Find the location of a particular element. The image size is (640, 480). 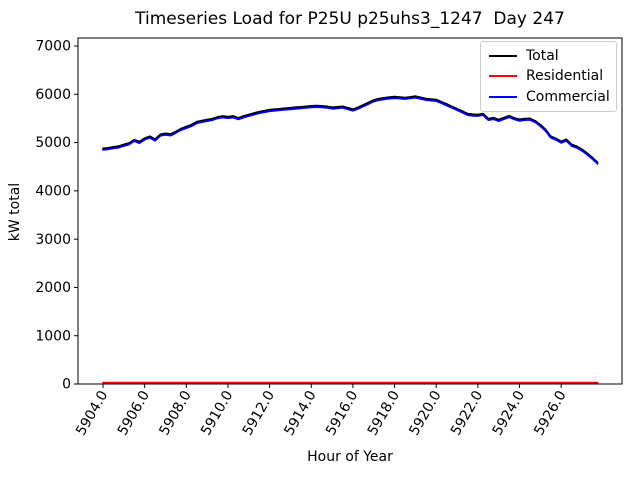

legend-label: Commercial is located at coordinates (568, 96).